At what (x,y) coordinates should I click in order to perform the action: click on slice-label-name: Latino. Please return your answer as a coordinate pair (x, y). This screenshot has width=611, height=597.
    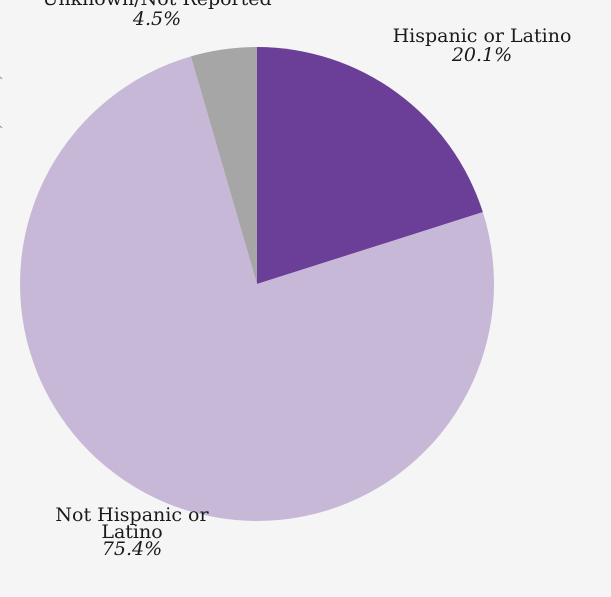
    Looking at the image, I should click on (131, 532).